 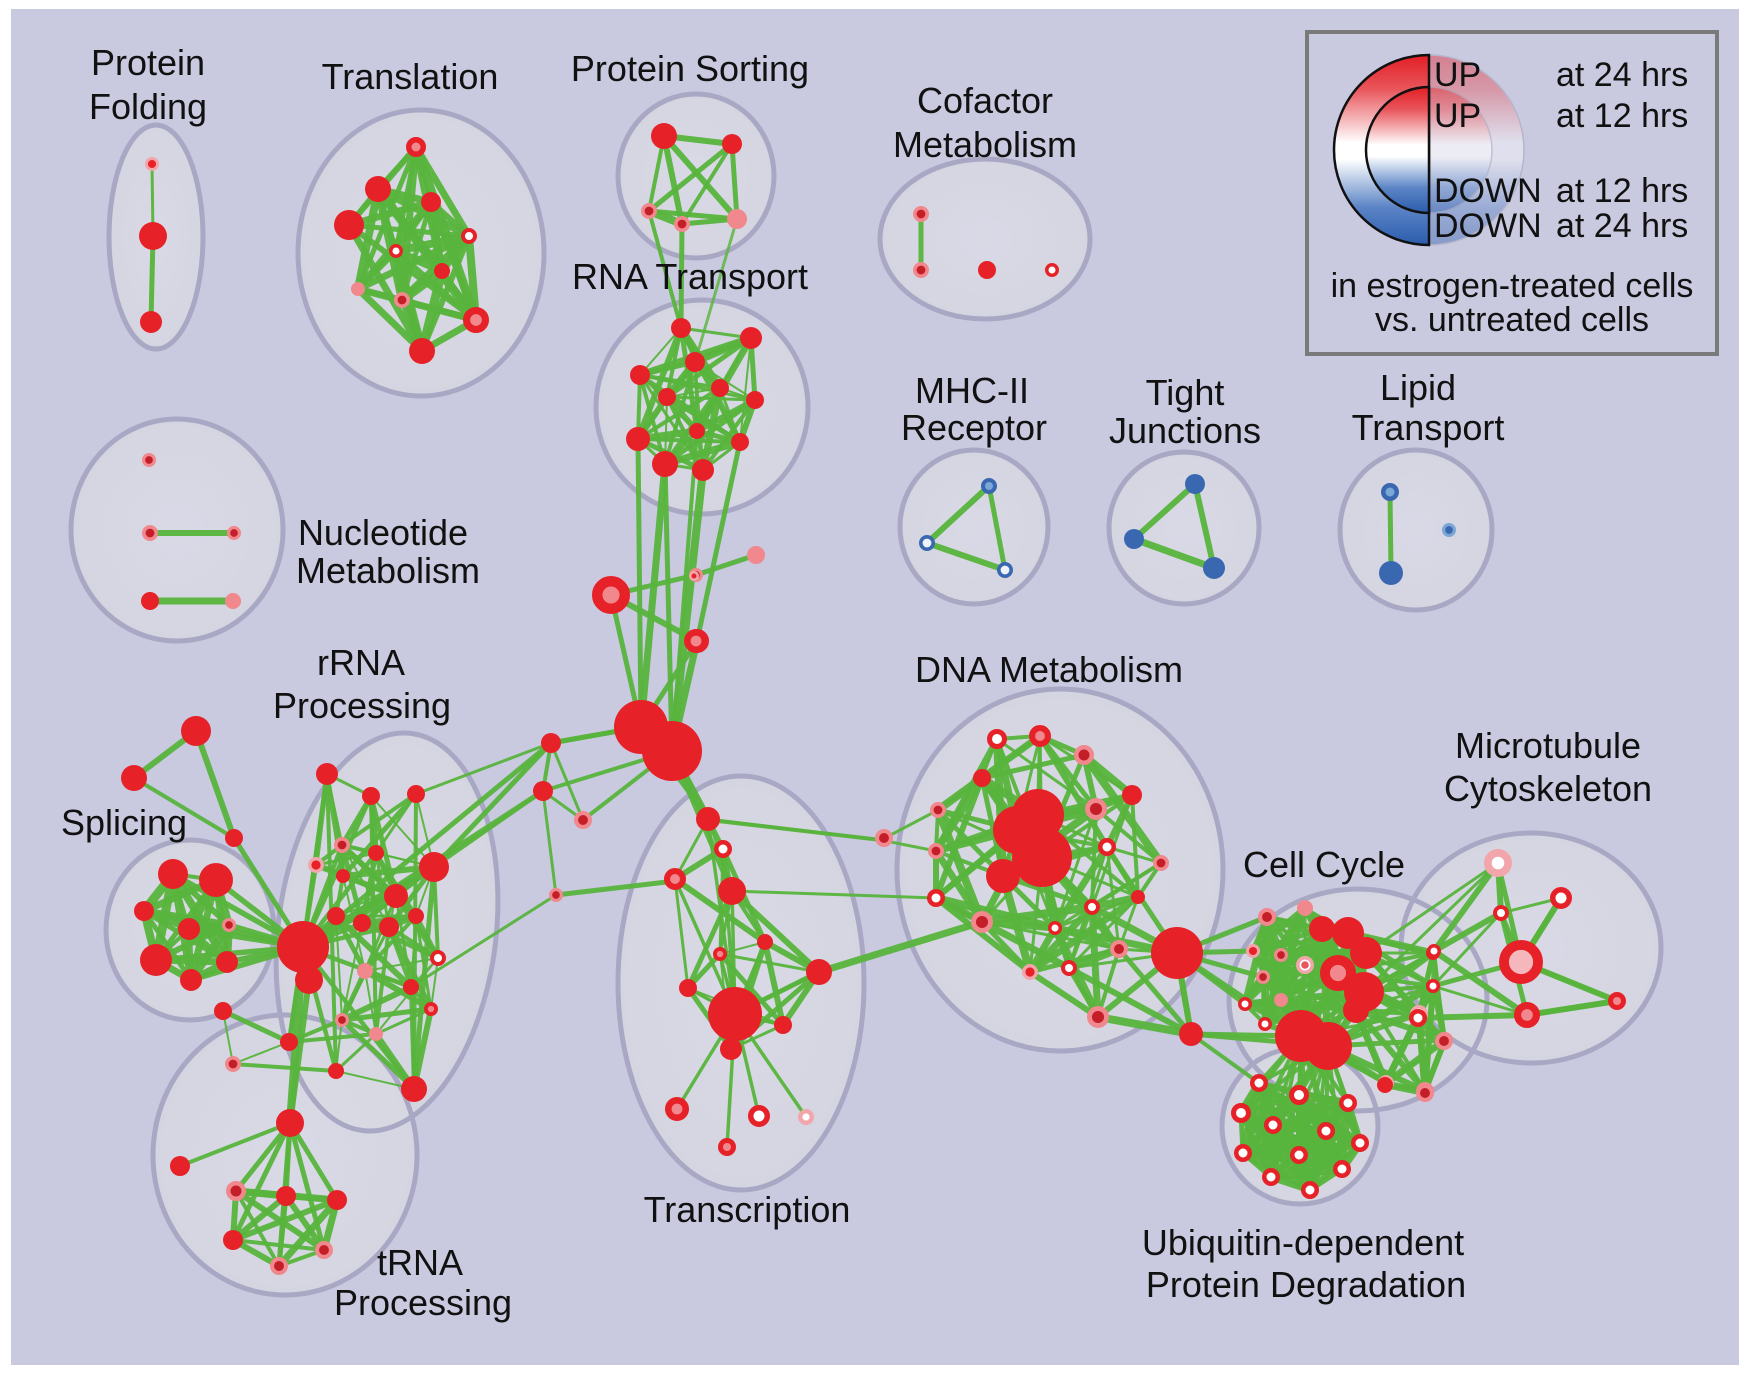 What do you see at coordinates (383, 532) in the screenshot?
I see `svg-text: Nucleotide` at bounding box center [383, 532].